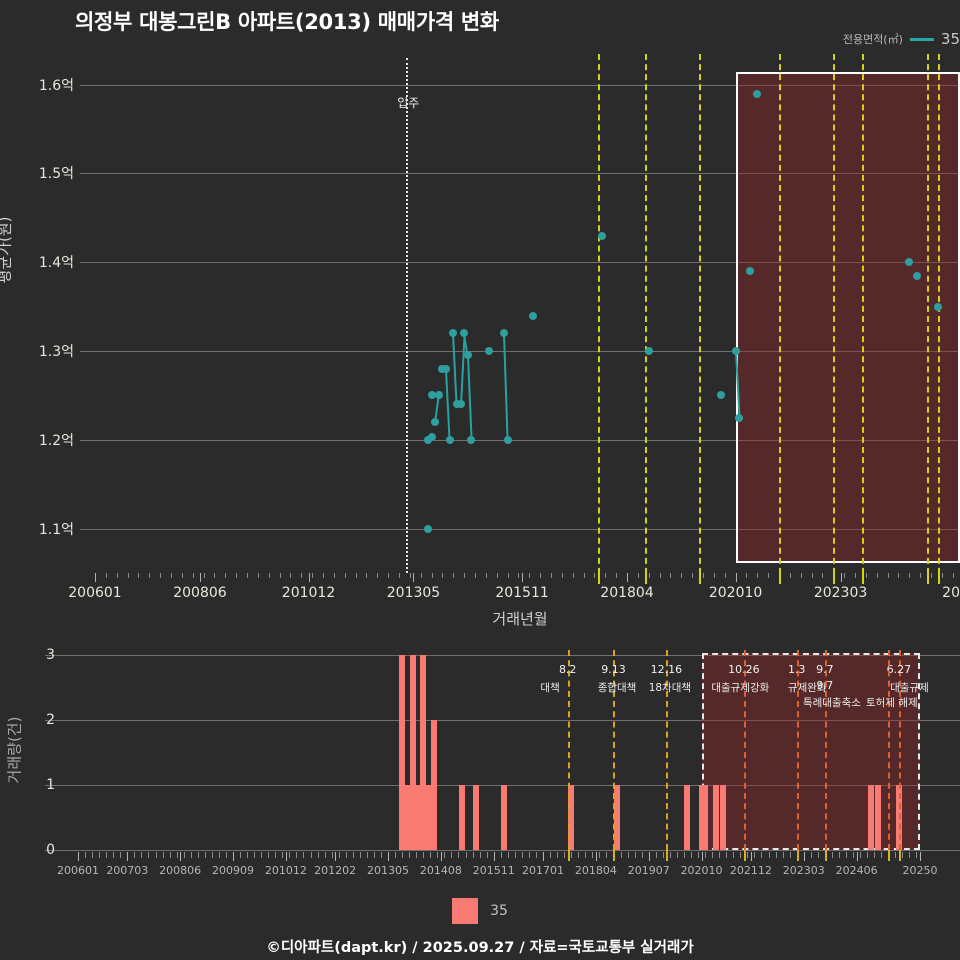  Describe the element at coordinates (744, 669) in the screenshot. I see `volume-policy-date: 10.26` at that location.